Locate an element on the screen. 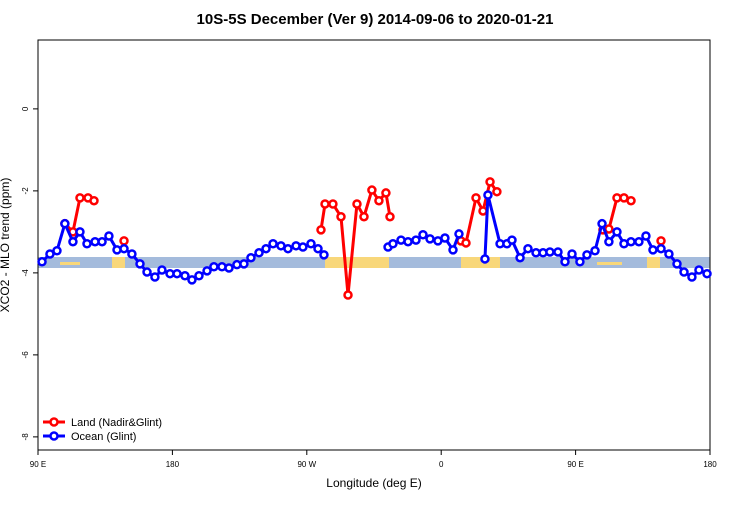 This screenshot has height=505, width=750. x-tick-label: 90 W is located at coordinates (306, 464).